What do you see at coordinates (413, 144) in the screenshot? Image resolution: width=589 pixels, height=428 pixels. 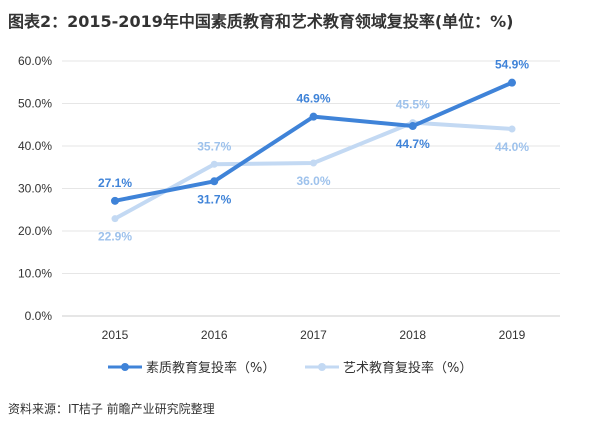 I see `data-label-1: 44.7%` at bounding box center [413, 144].